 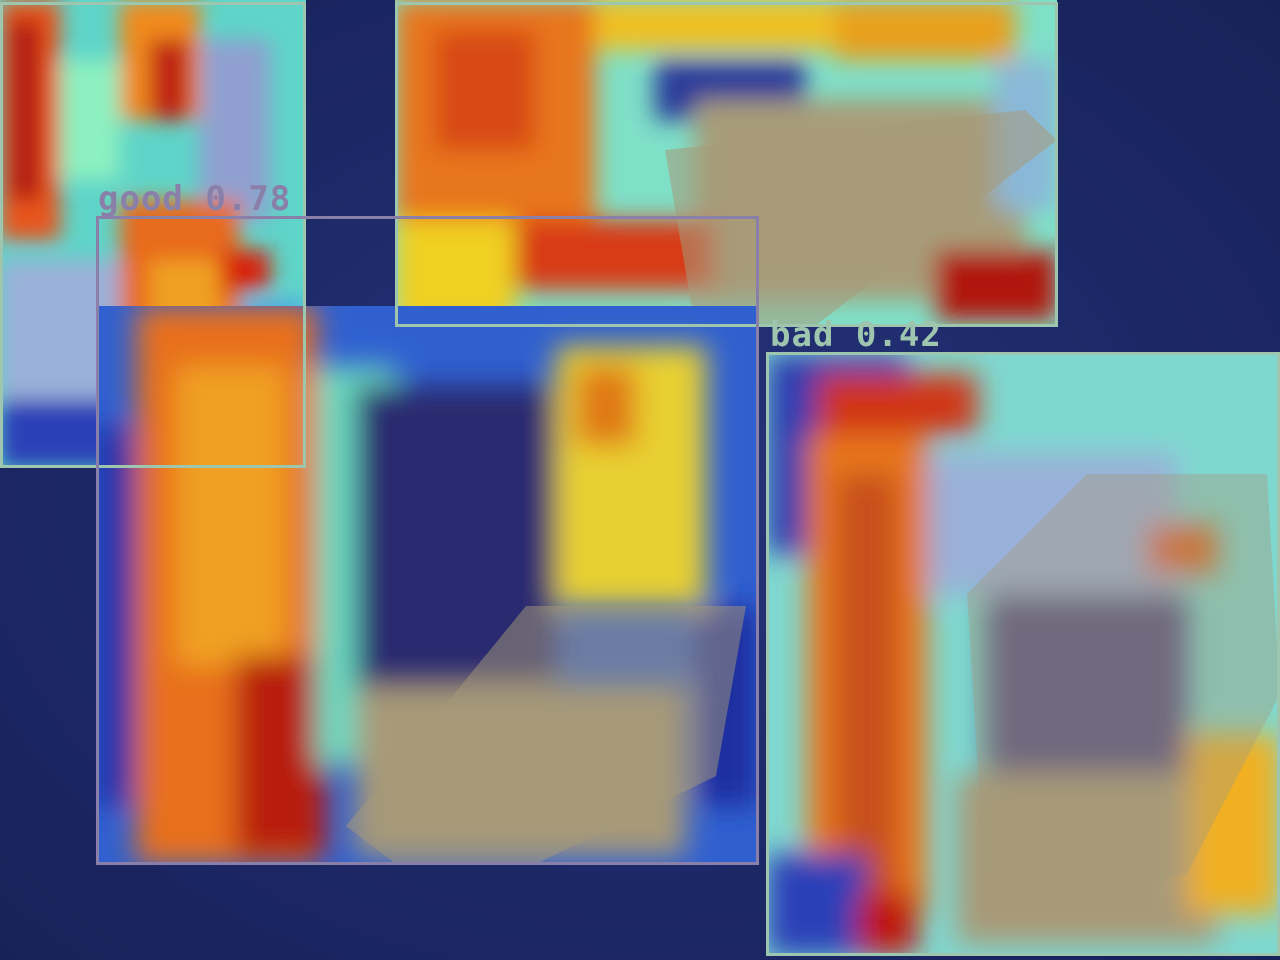 I want to click on class-name: good, so click(x=141, y=199).